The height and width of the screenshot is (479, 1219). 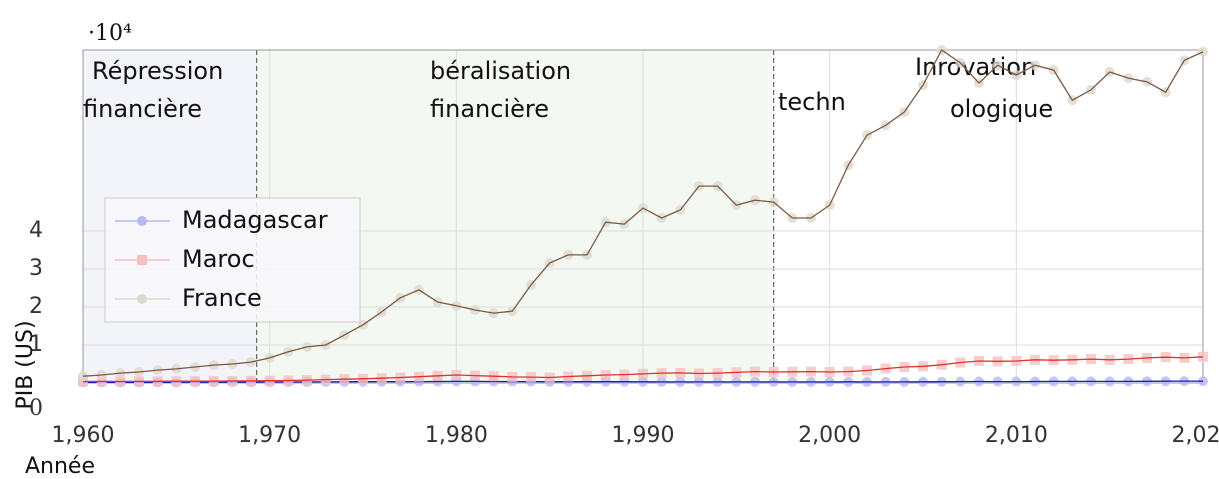 What do you see at coordinates (269, 435) in the screenshot?
I see `x-tick-label: 1,970` at bounding box center [269, 435].